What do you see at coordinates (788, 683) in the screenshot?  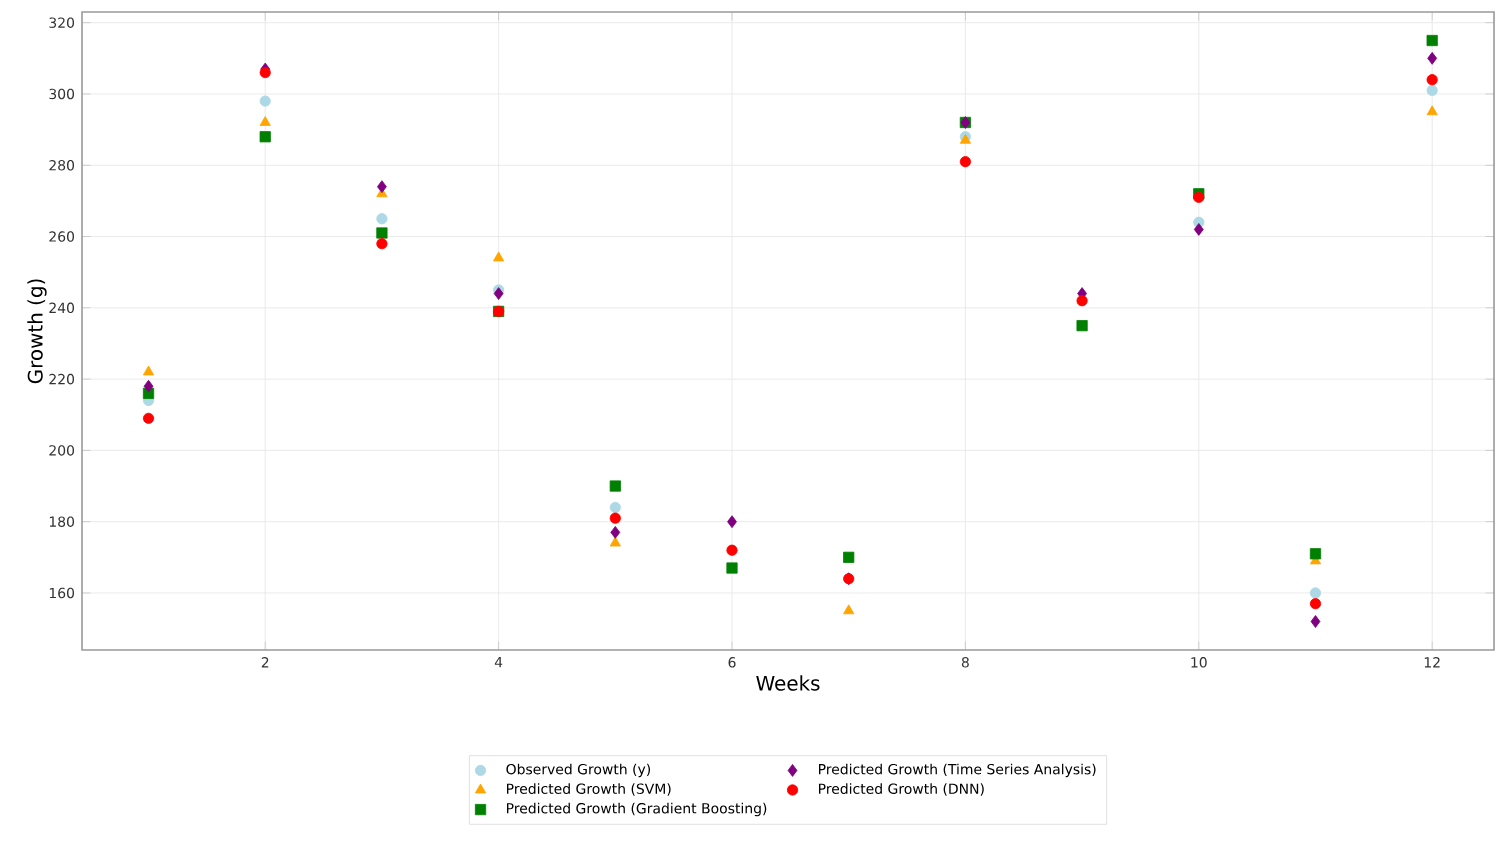 I see `x-axis-title: Weeks` at bounding box center [788, 683].